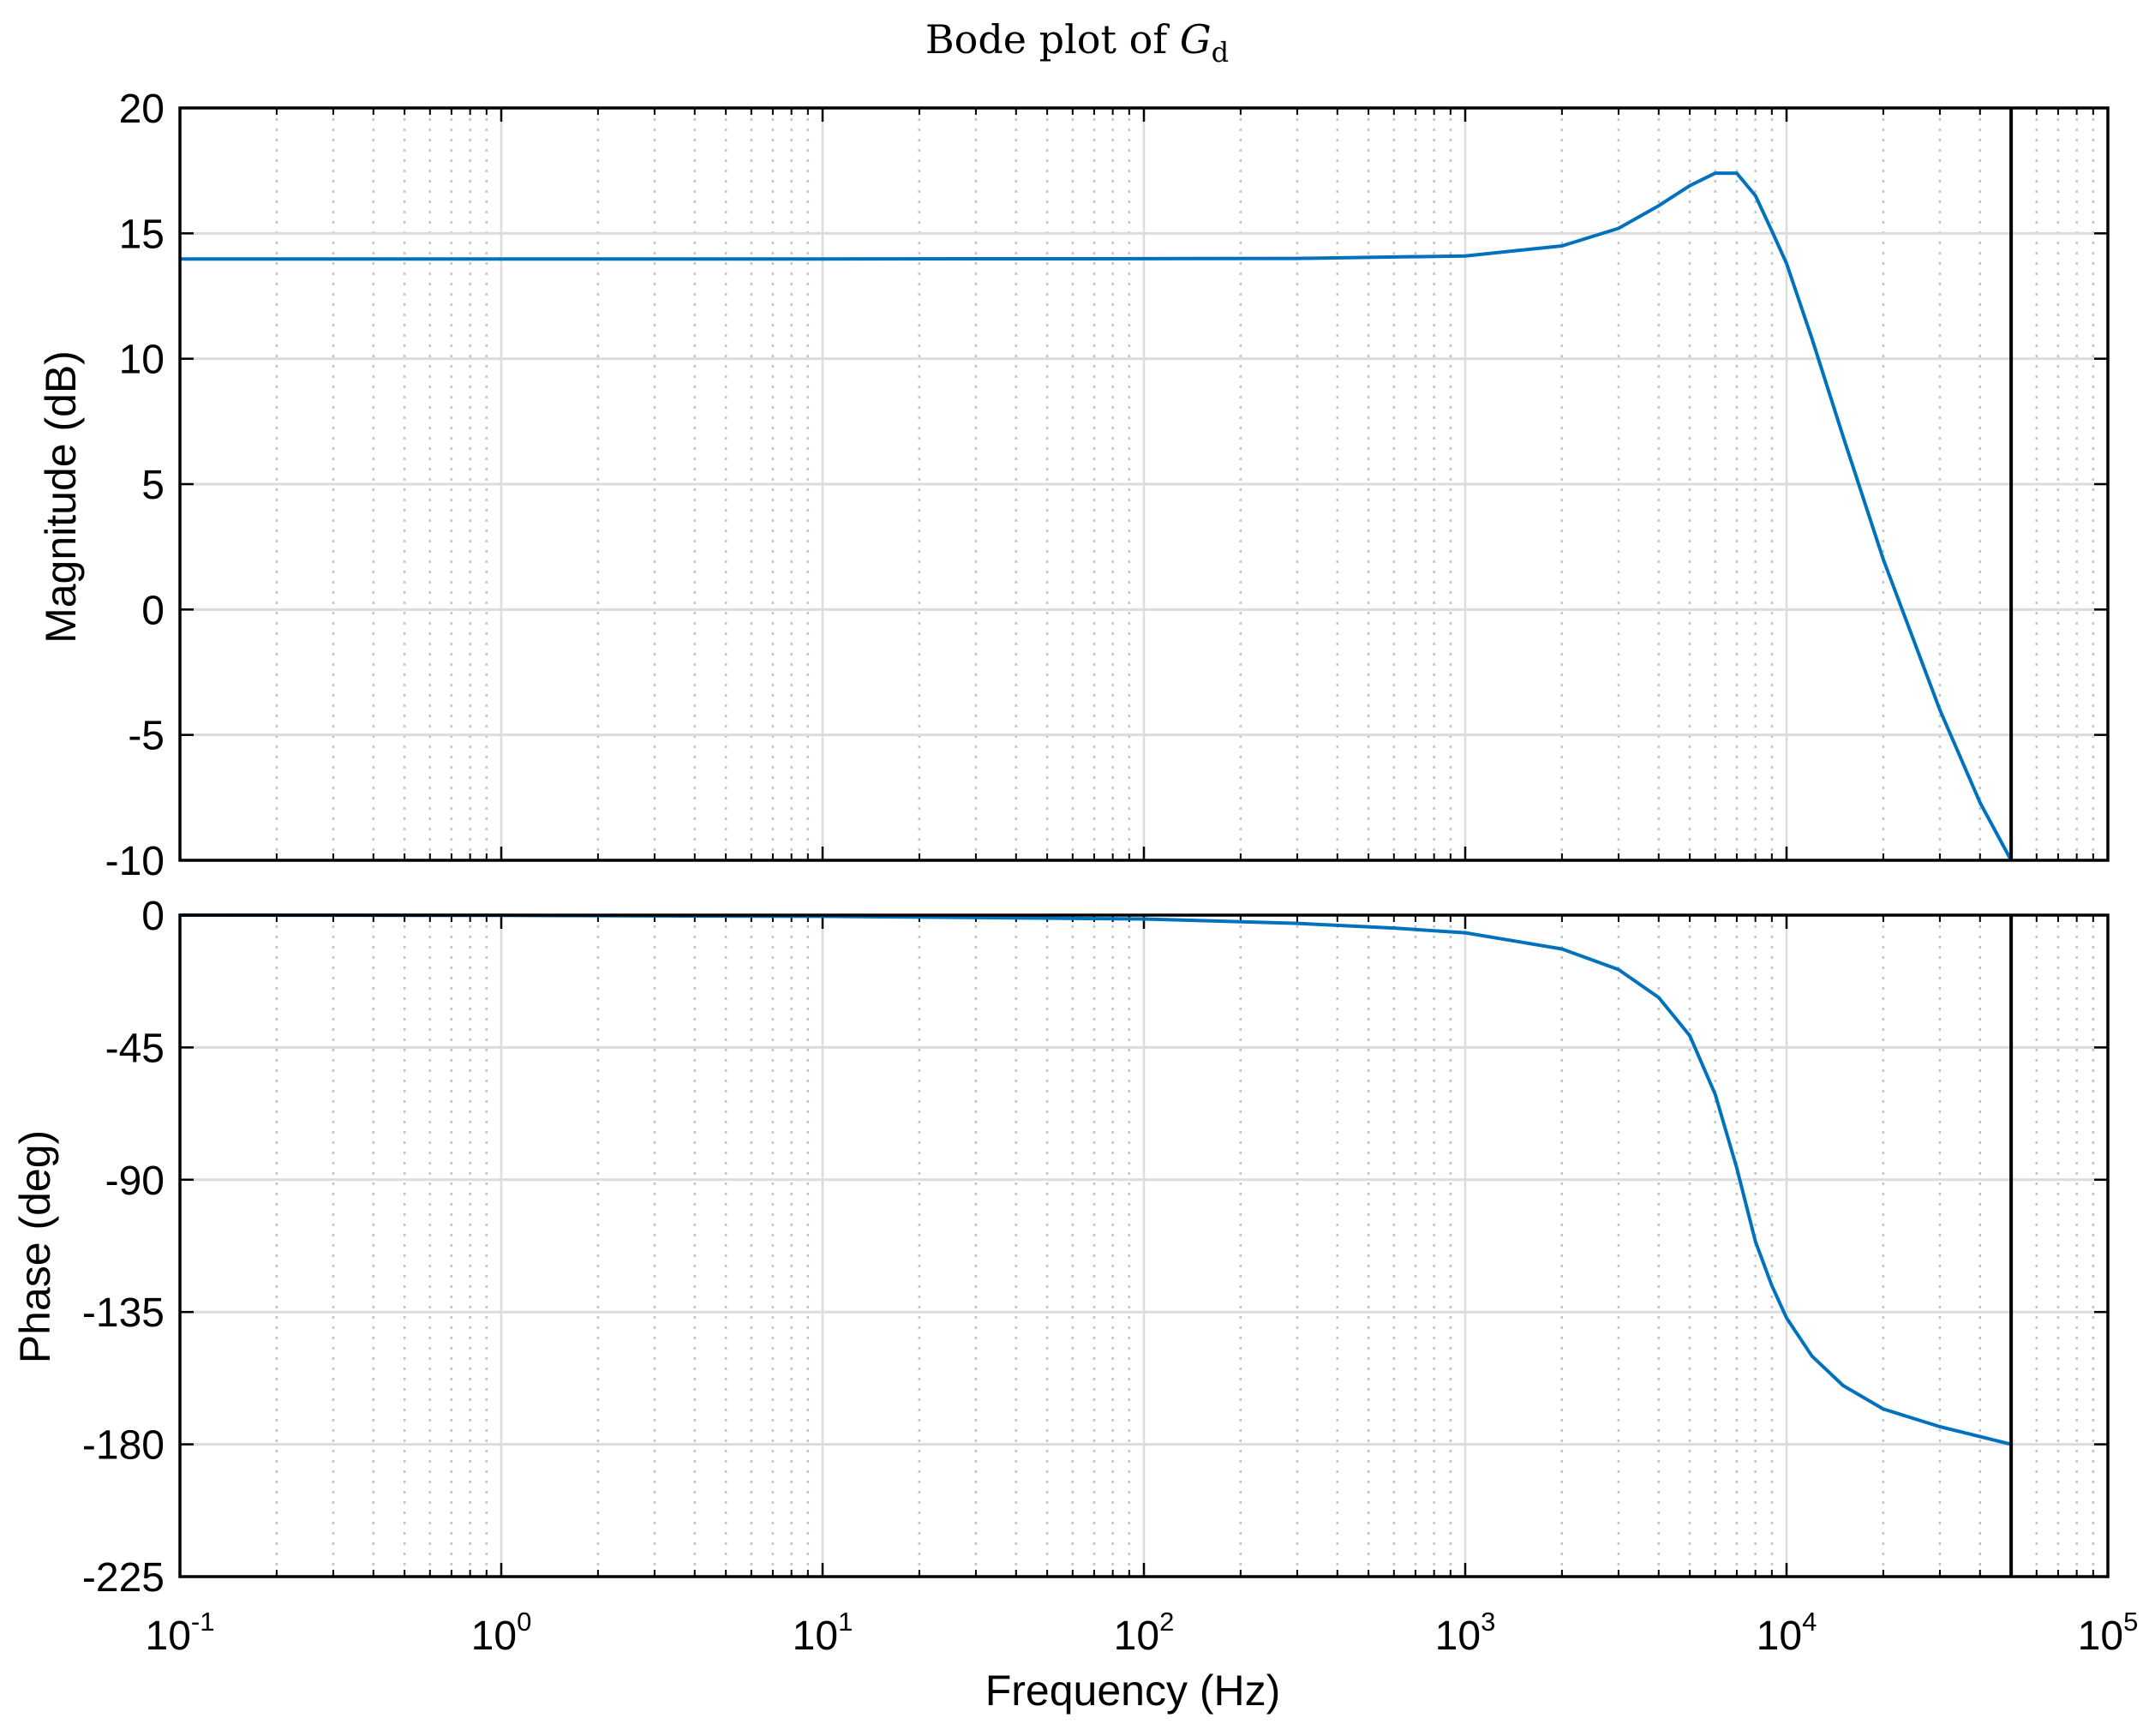 Image resolution: width=2155 pixels, height=1736 pixels. Describe the element at coordinates (142, 360) in the screenshot. I see `y-tick-label: 10` at that location.